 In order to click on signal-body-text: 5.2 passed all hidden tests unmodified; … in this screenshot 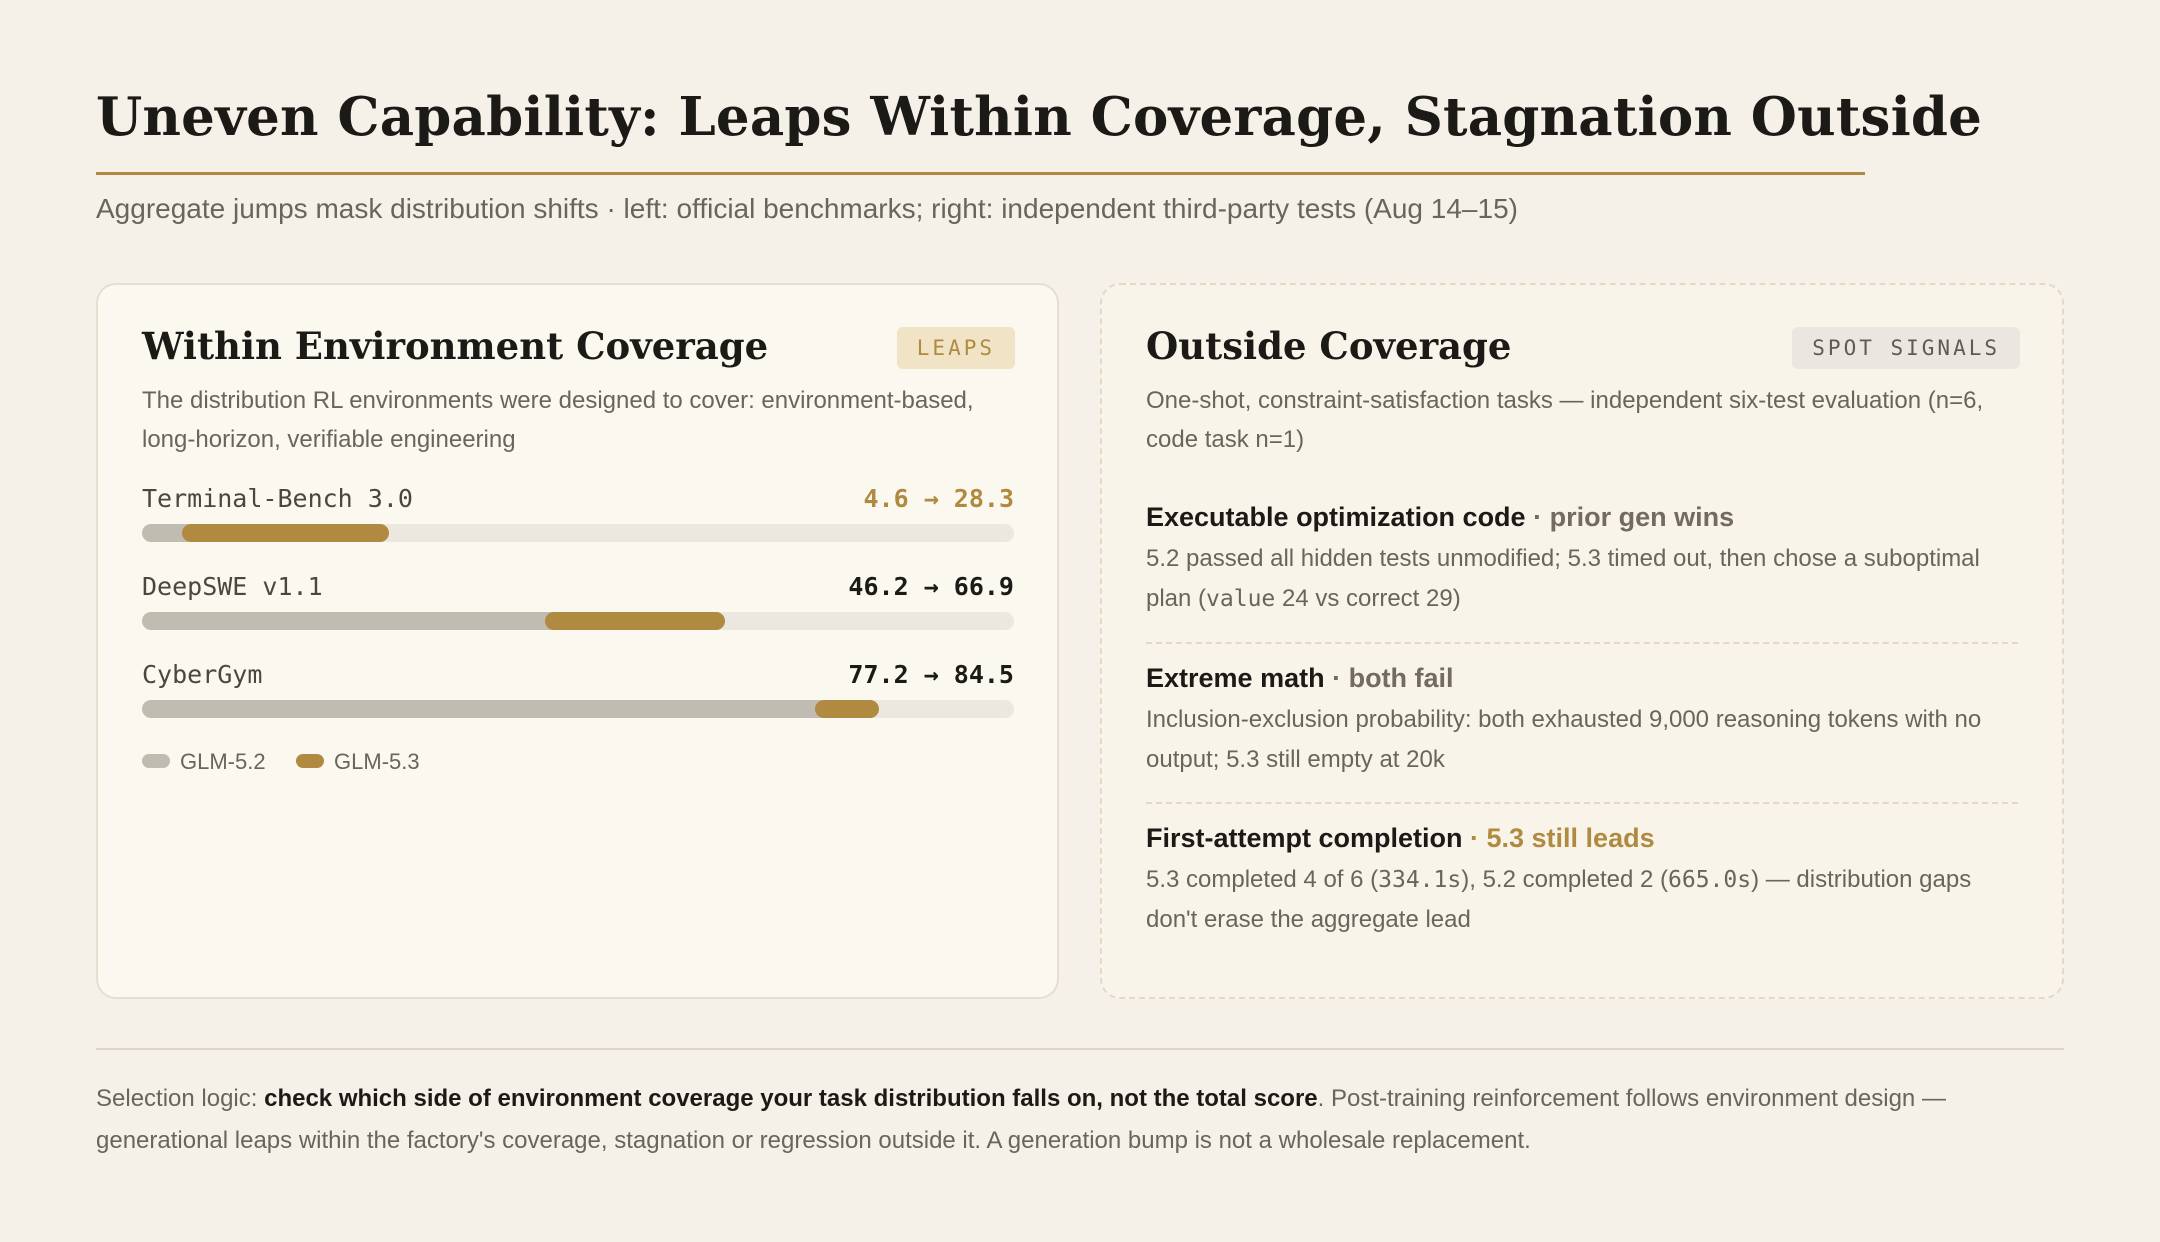, I will do `click(1563, 578)`.